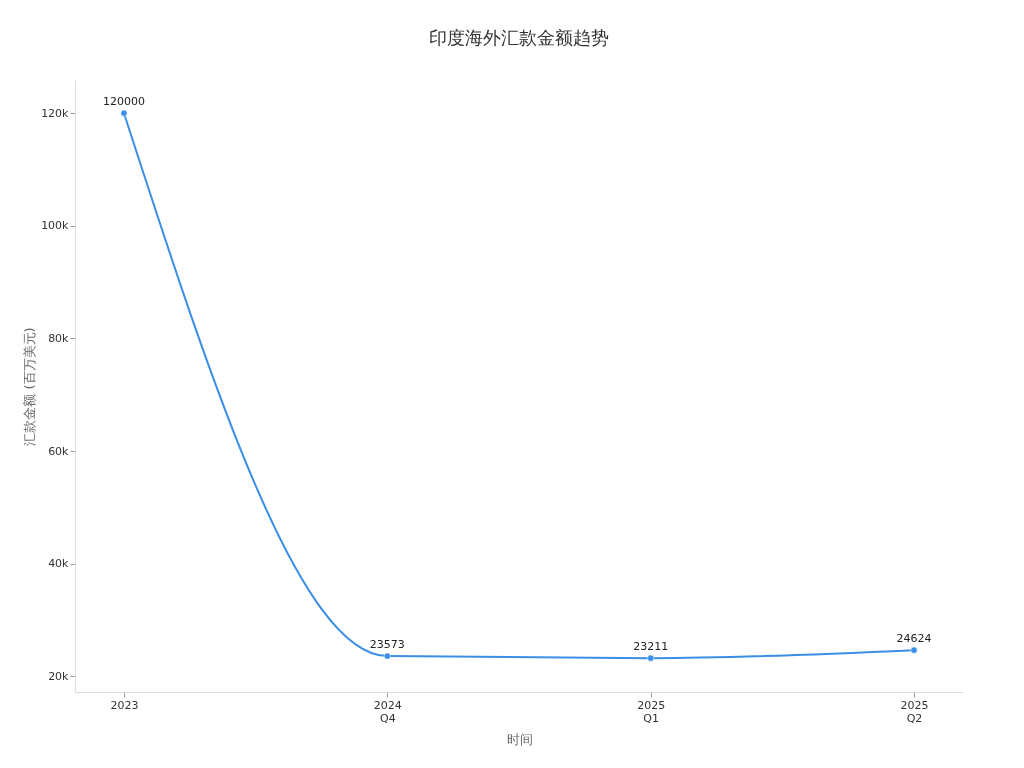 The image size is (1024, 768). What do you see at coordinates (519, 739) in the screenshot?
I see `x-axis-title: 时间` at bounding box center [519, 739].